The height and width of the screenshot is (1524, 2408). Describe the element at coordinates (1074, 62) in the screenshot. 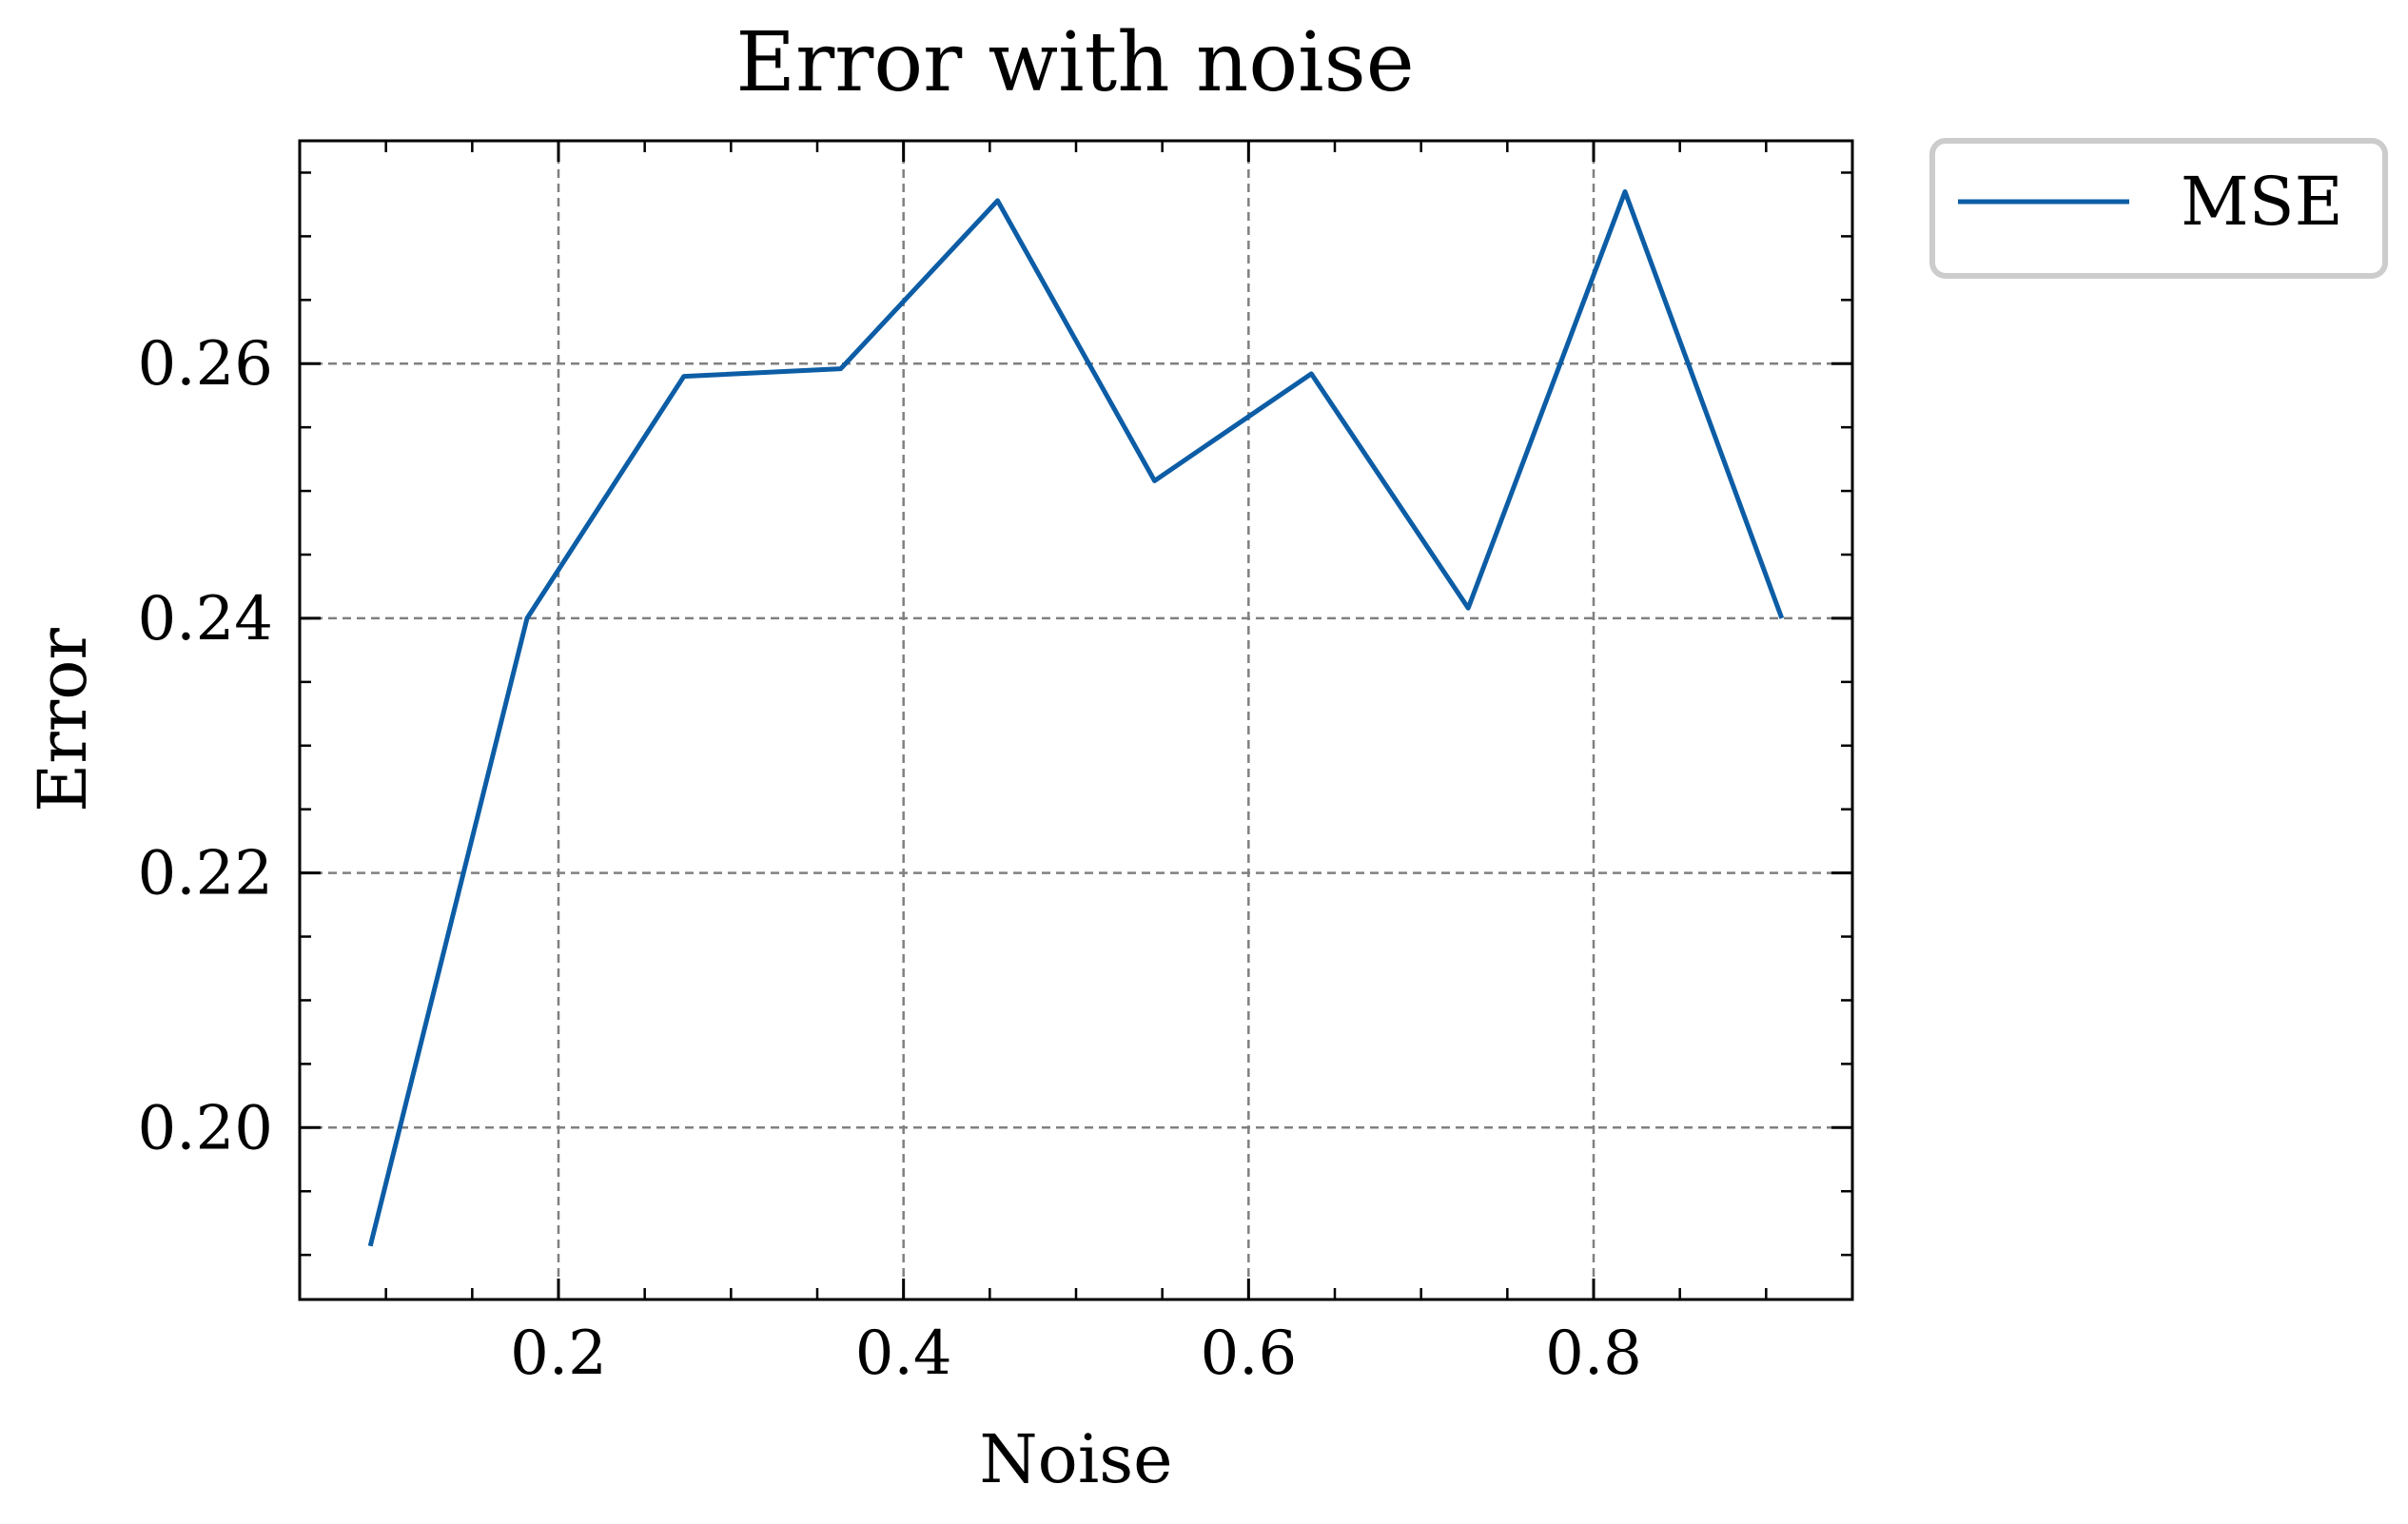

I see `chart-title: Error with noise` at that location.